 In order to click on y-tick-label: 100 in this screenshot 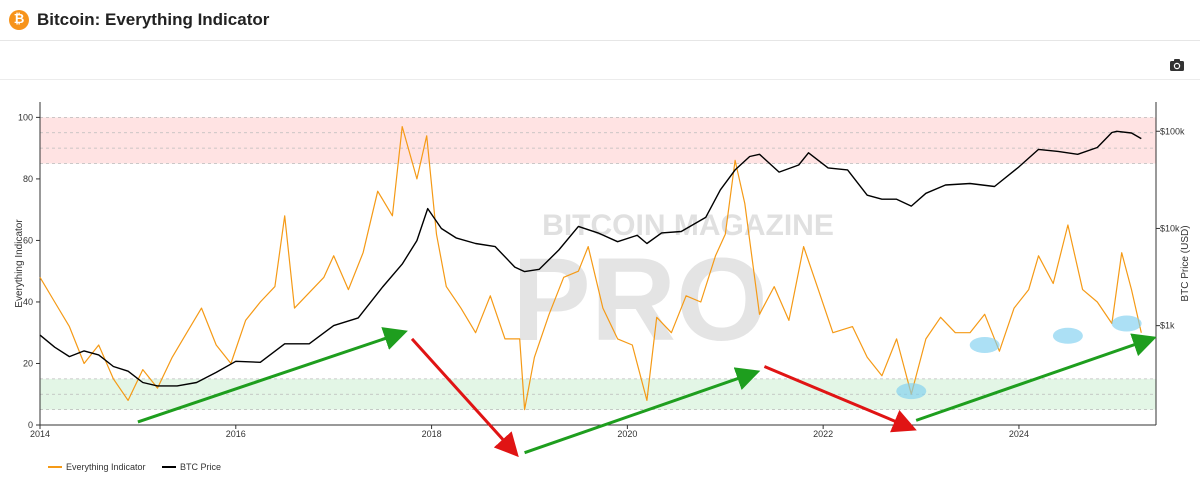, I will do `click(25, 117)`.